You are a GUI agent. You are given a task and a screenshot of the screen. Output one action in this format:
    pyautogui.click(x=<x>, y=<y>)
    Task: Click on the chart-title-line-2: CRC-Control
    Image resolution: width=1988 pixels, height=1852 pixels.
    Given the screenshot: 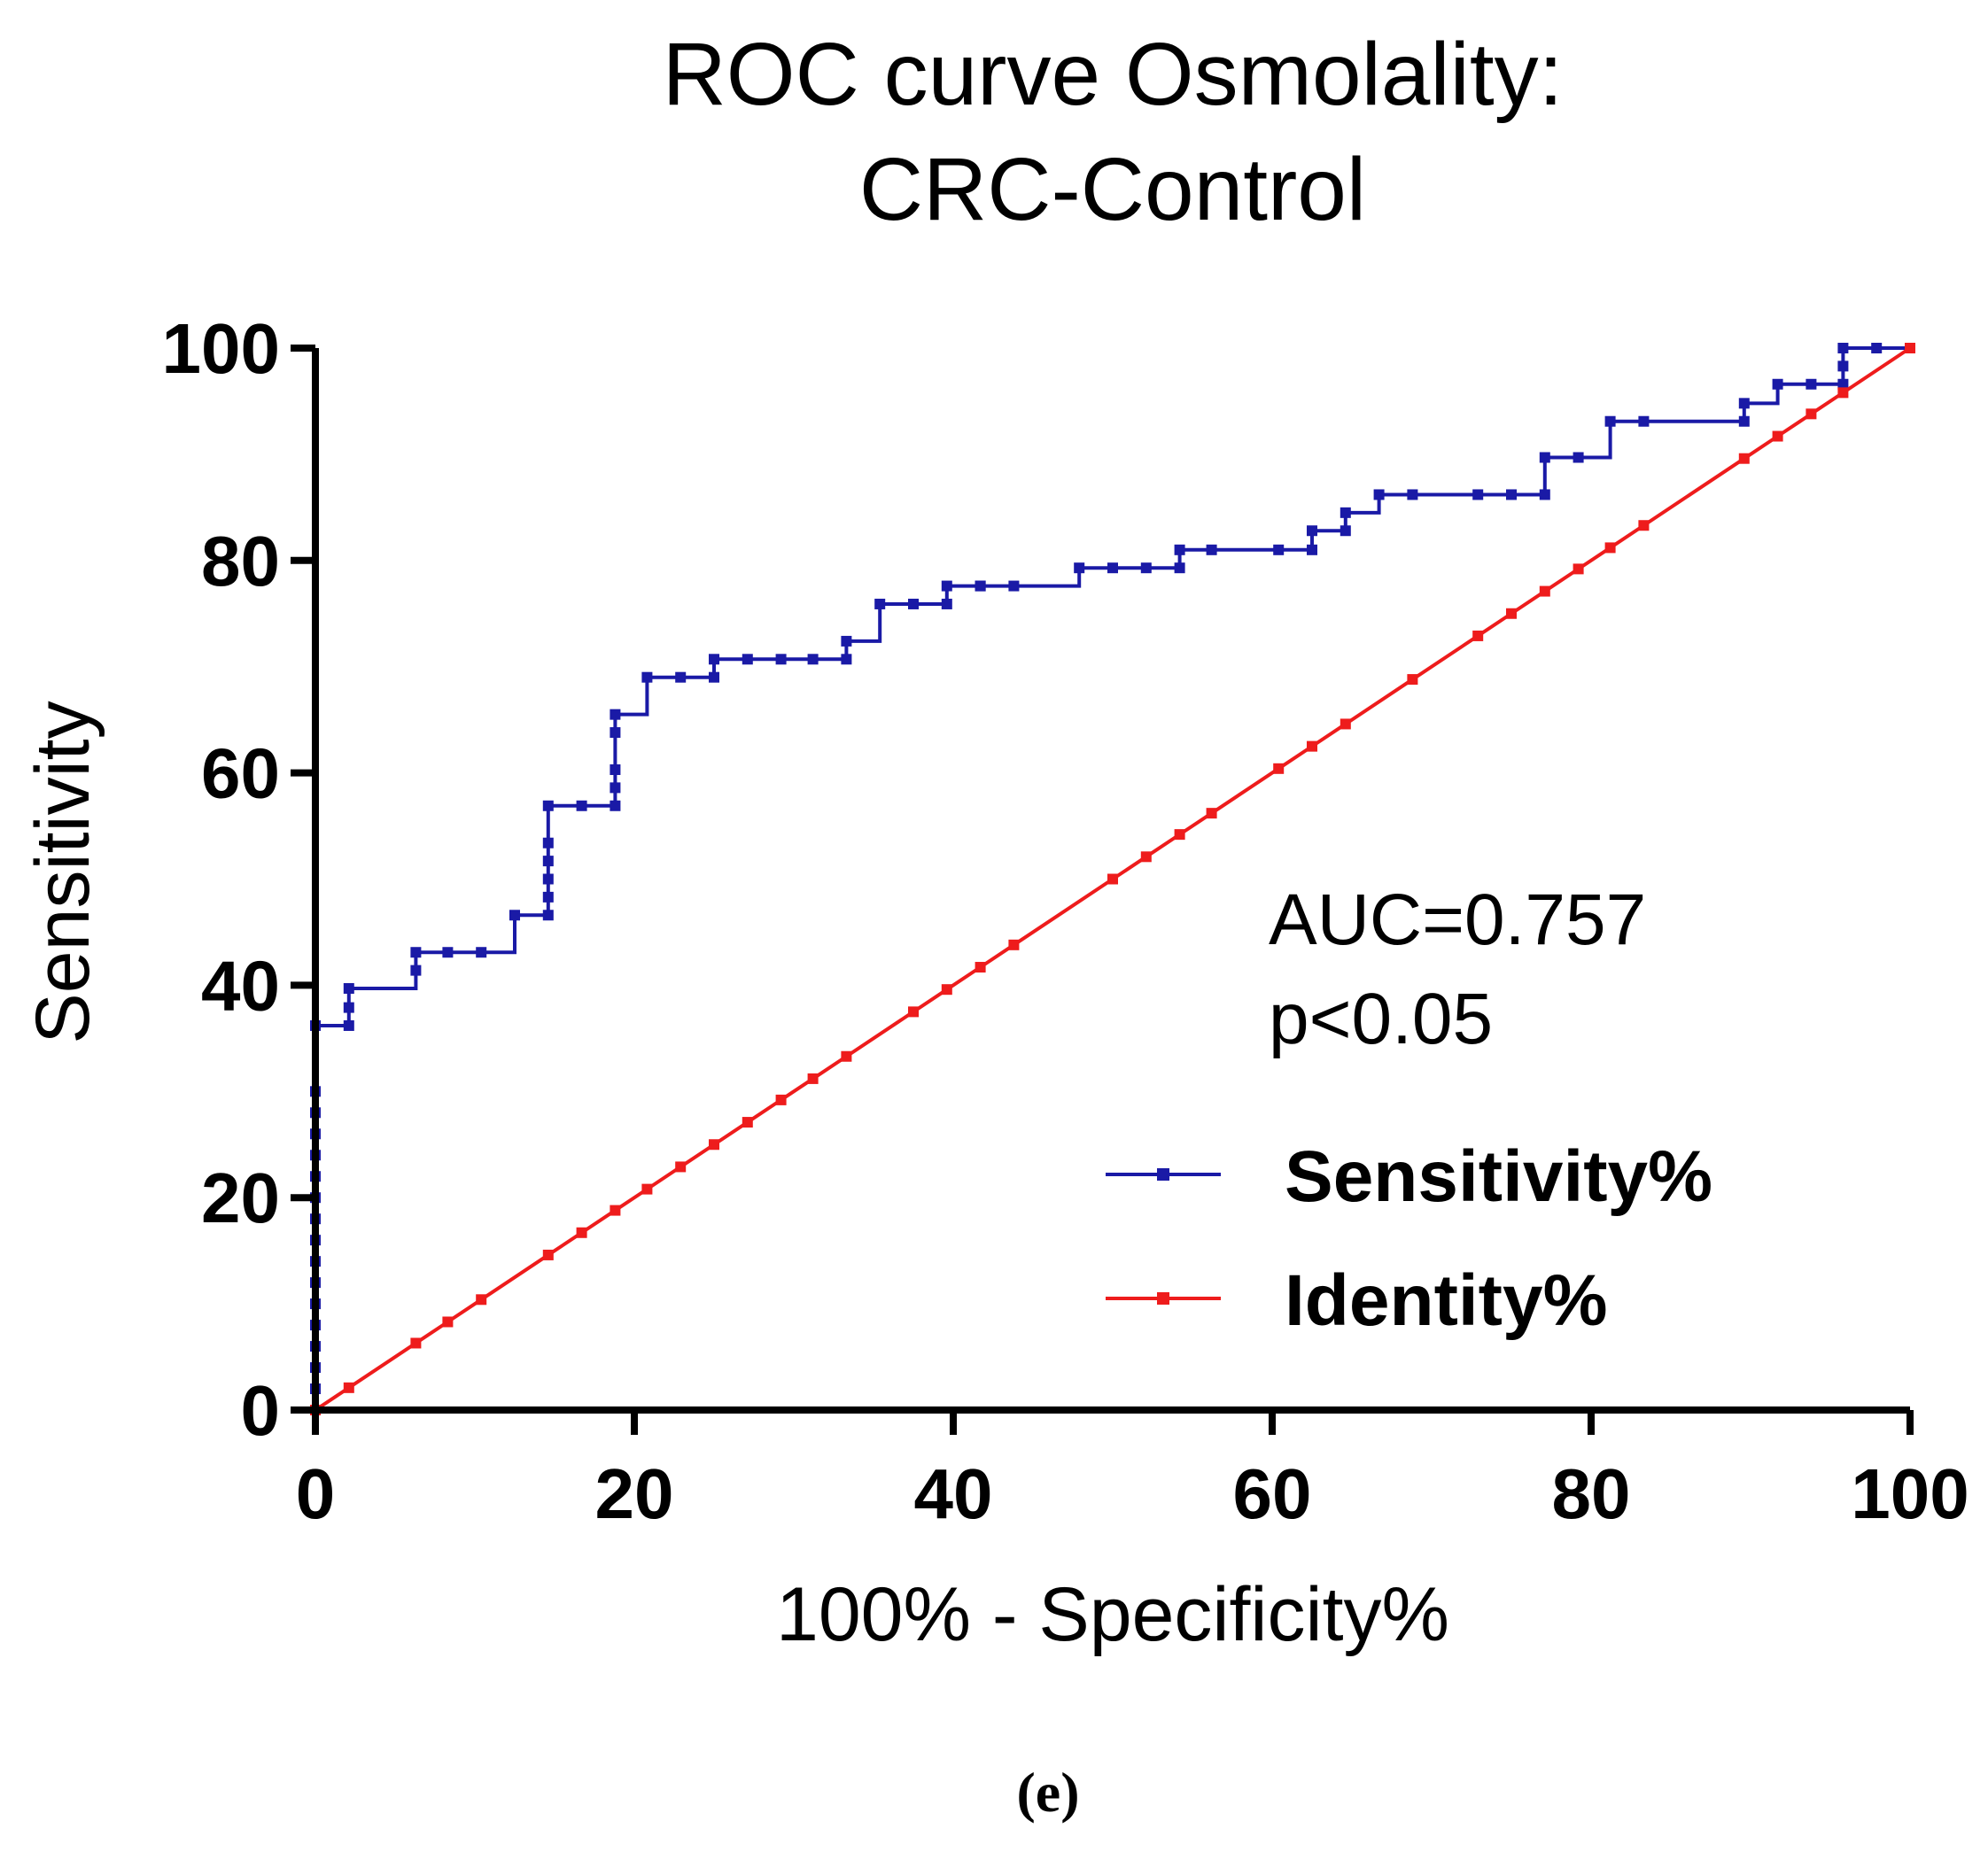 What is the action you would take?
    pyautogui.click(x=1112, y=189)
    